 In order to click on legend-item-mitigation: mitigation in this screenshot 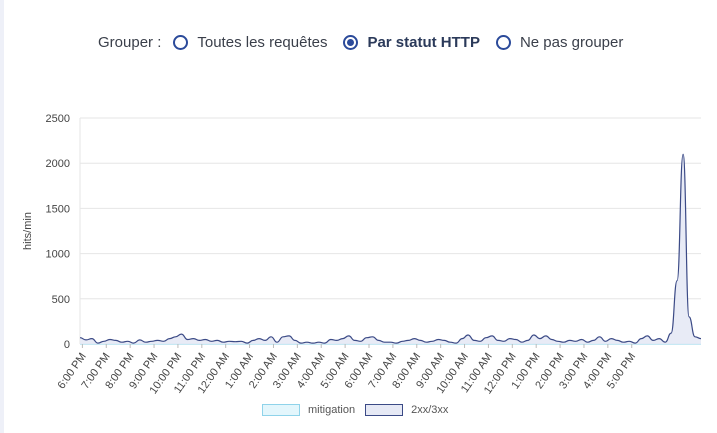, I will do `click(308, 410)`.